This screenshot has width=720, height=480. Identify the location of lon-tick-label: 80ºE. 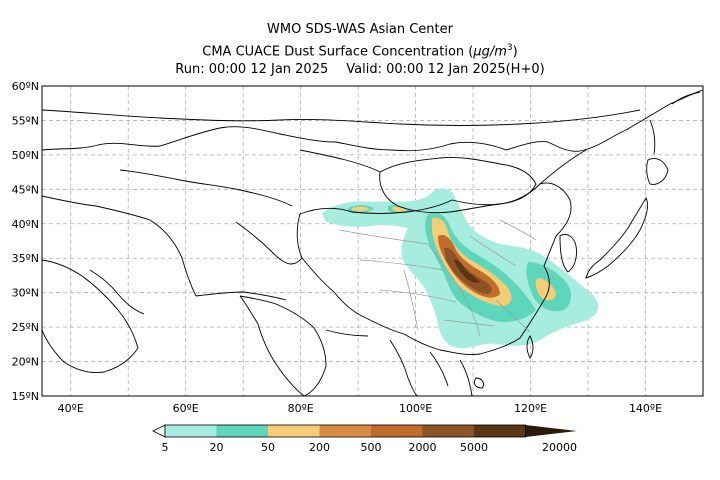
(301, 408).